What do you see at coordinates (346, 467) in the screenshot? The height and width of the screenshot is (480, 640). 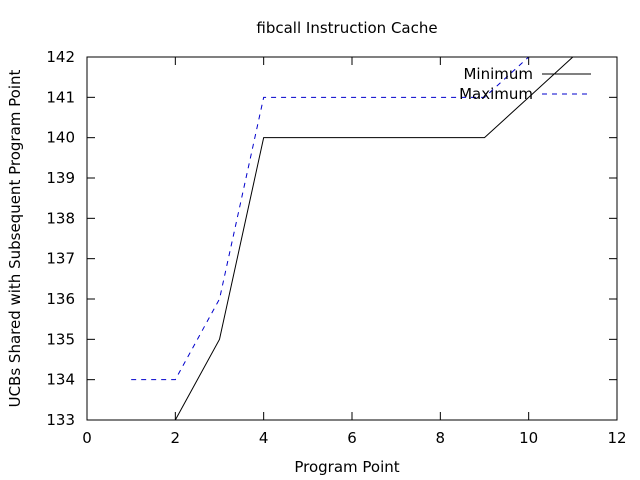 I see `x-axis-label: Program Point` at bounding box center [346, 467].